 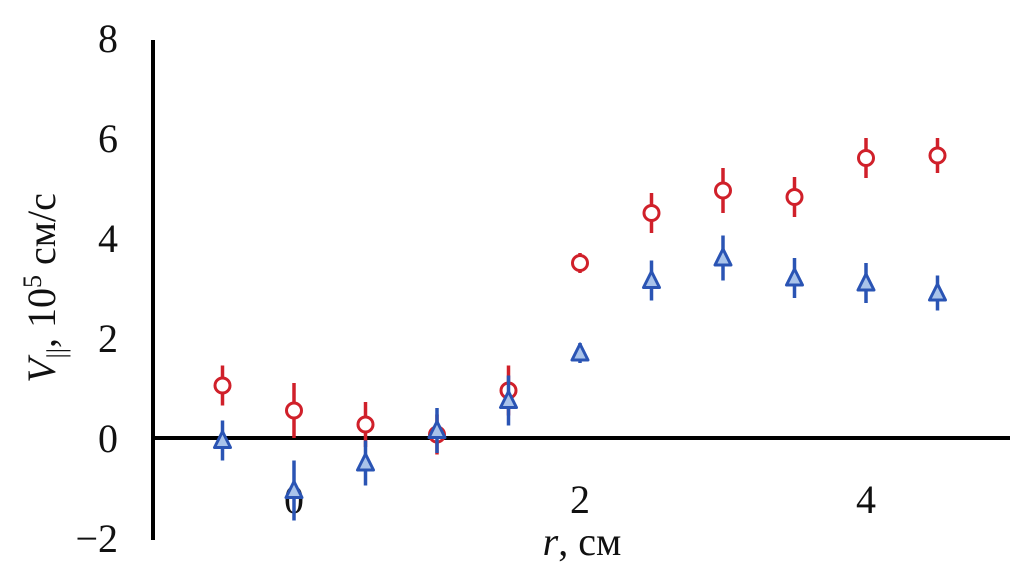 I want to click on y-axis-title-comma: , 10, so click(x=41, y=318).